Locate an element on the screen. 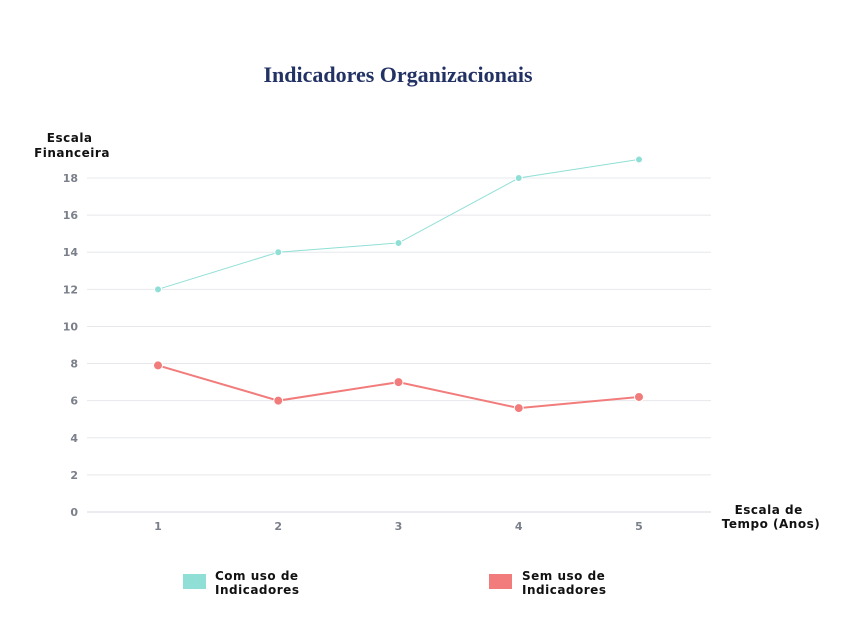 The width and height of the screenshot is (845, 630). legend-label-sem-uso-line-1: Sem uso de is located at coordinates (563, 576).